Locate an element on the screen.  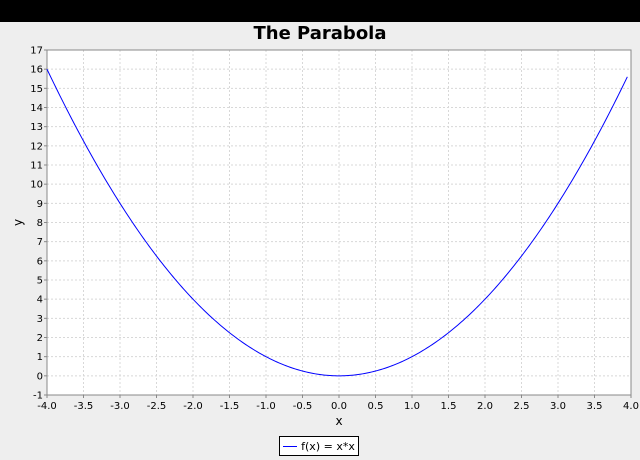
y-tick-label: -1 is located at coordinates (38, 396).